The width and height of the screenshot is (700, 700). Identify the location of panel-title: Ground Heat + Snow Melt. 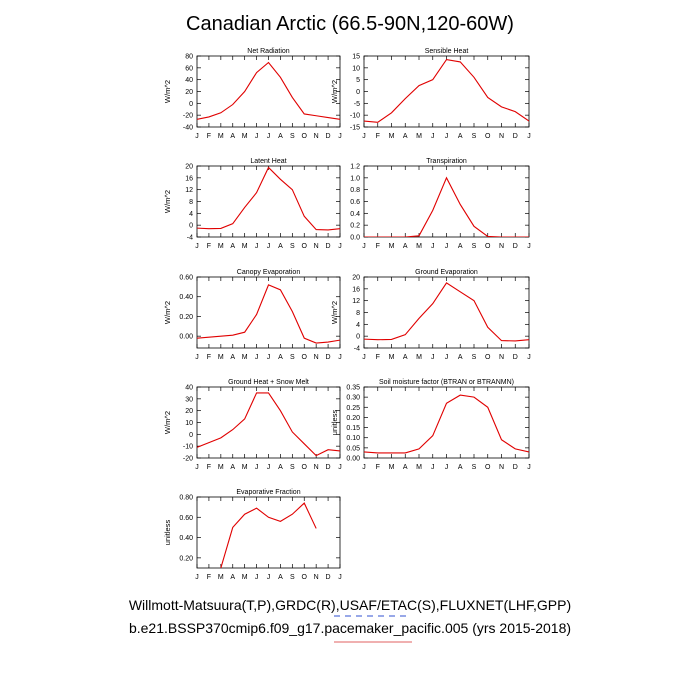
(268, 382).